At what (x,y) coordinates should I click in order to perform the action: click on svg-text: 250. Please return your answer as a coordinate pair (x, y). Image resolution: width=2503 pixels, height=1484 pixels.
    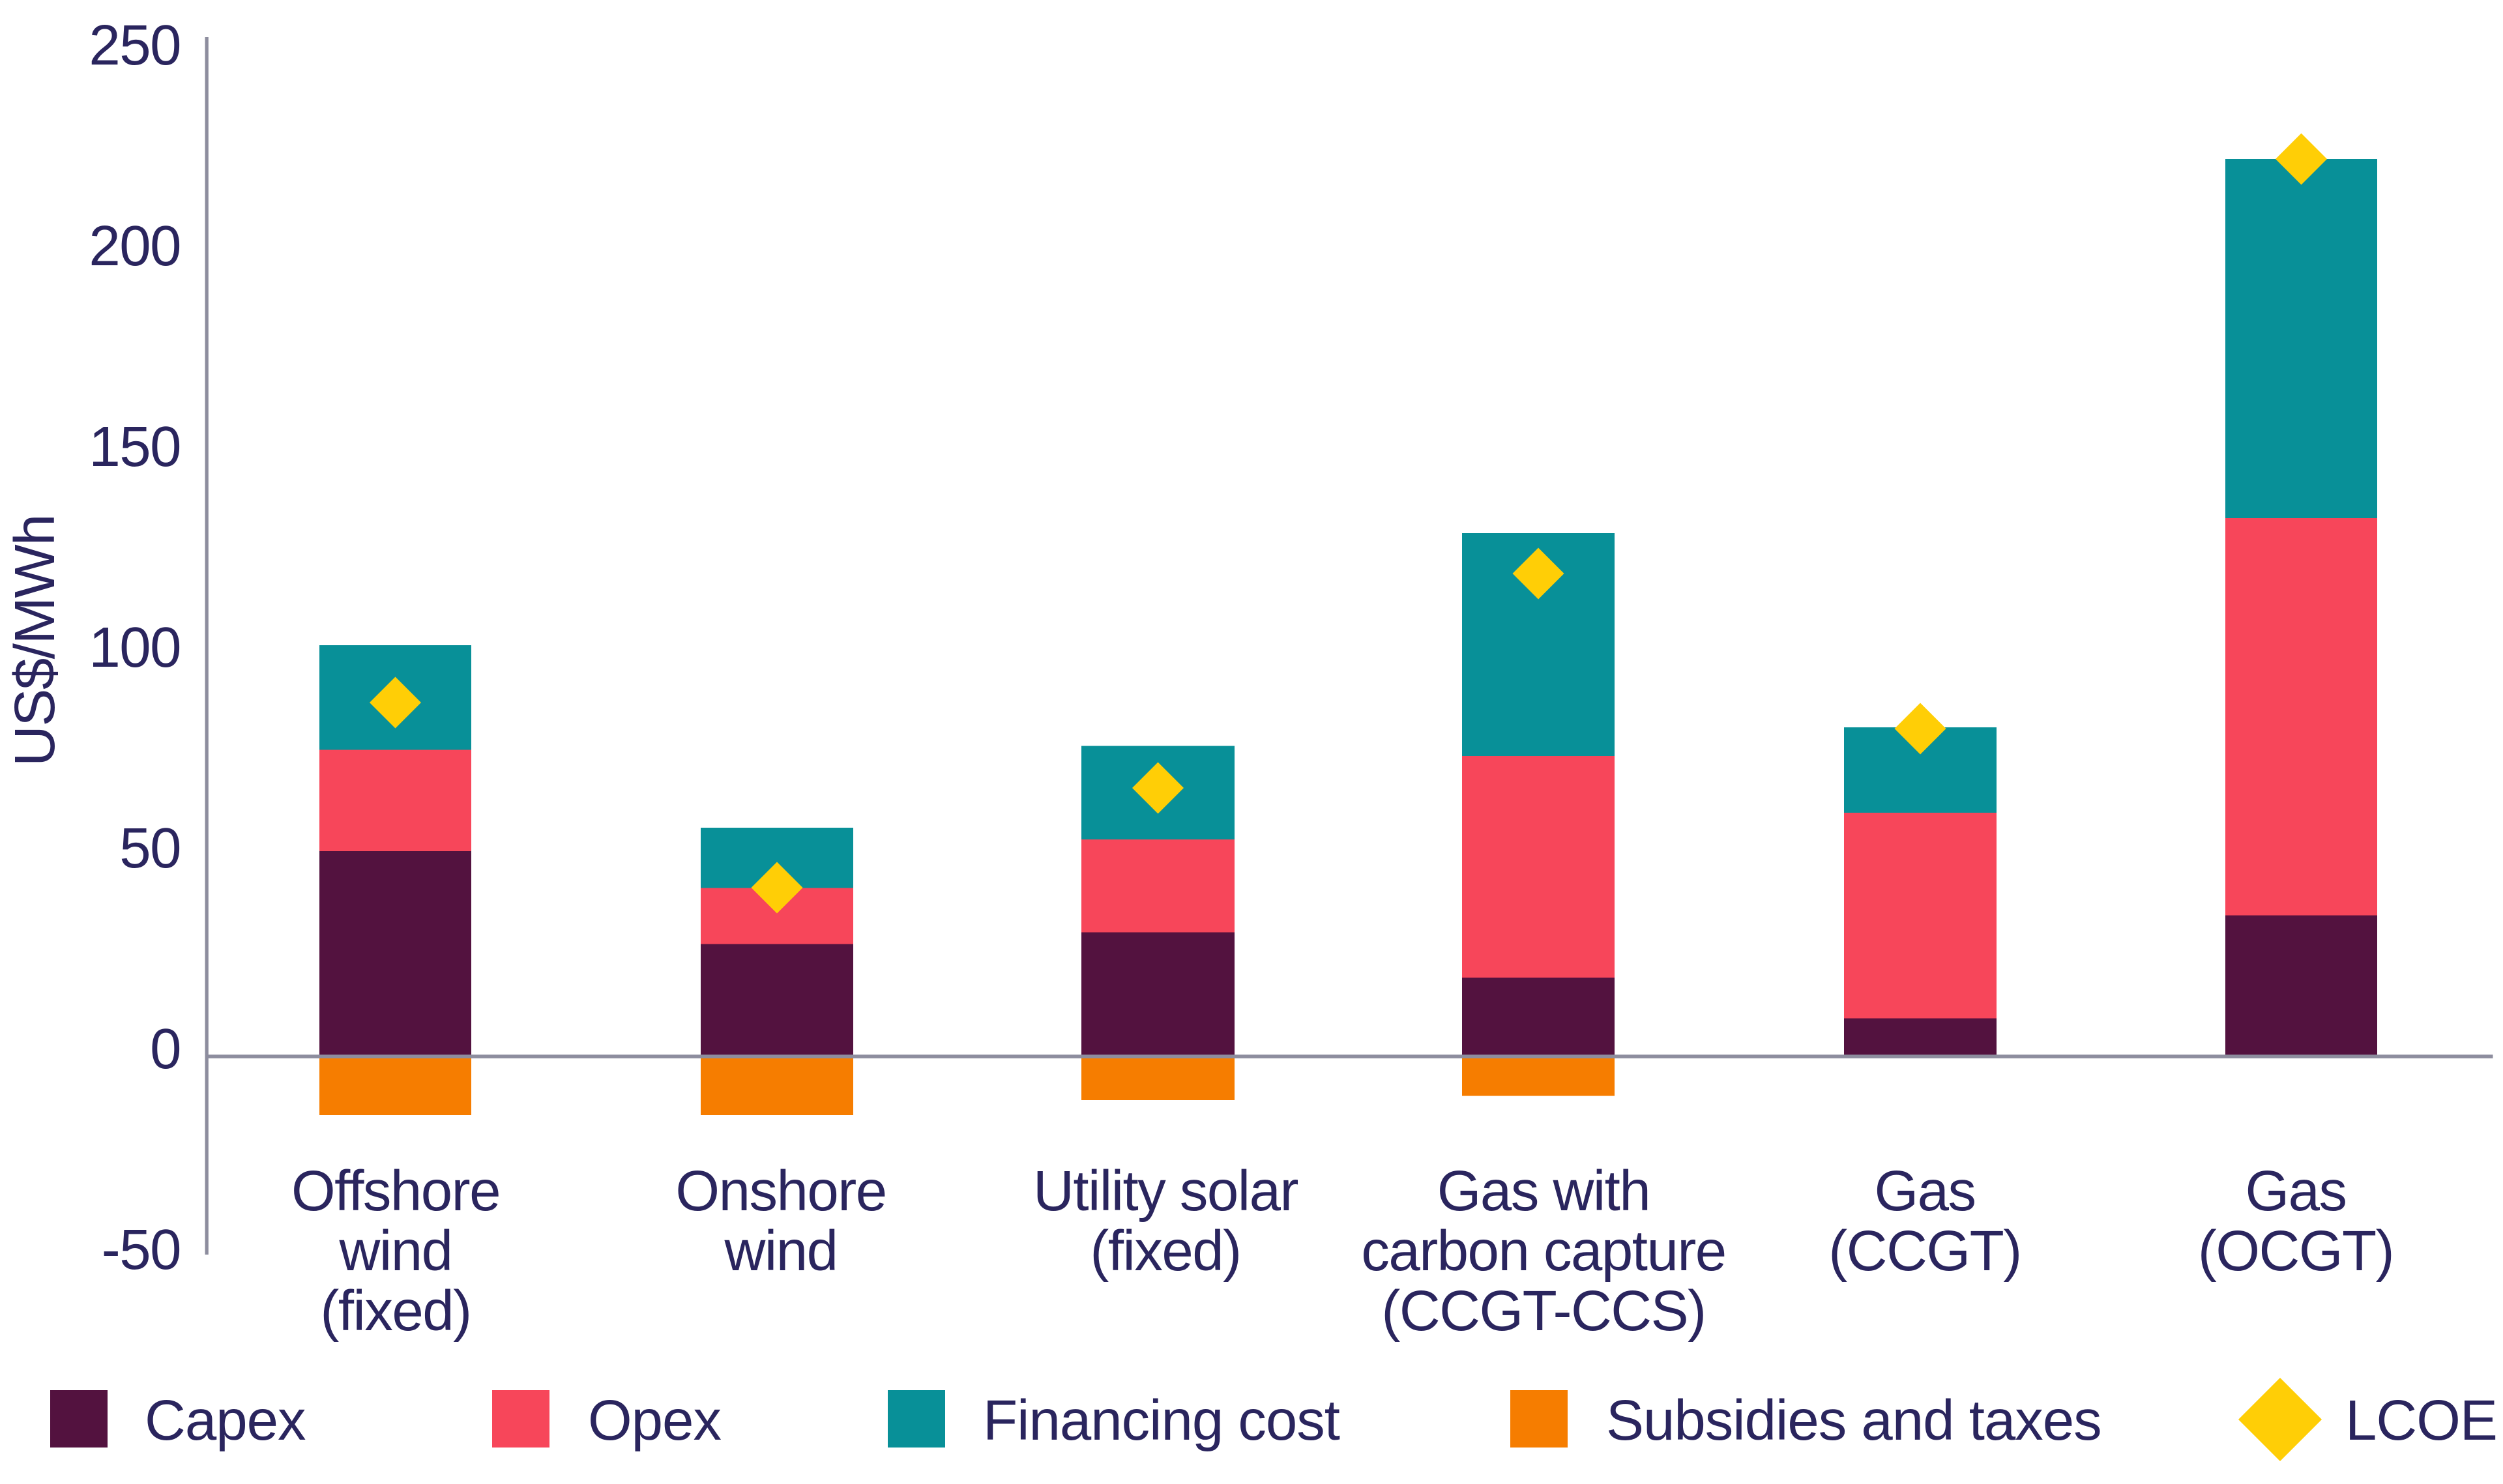
    Looking at the image, I should click on (135, 46).